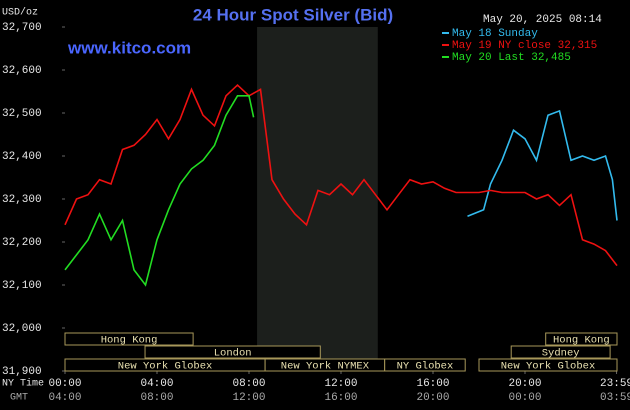 The height and width of the screenshot is (410, 630). I want to click on x2-tick-label: 12:00, so click(248, 398).